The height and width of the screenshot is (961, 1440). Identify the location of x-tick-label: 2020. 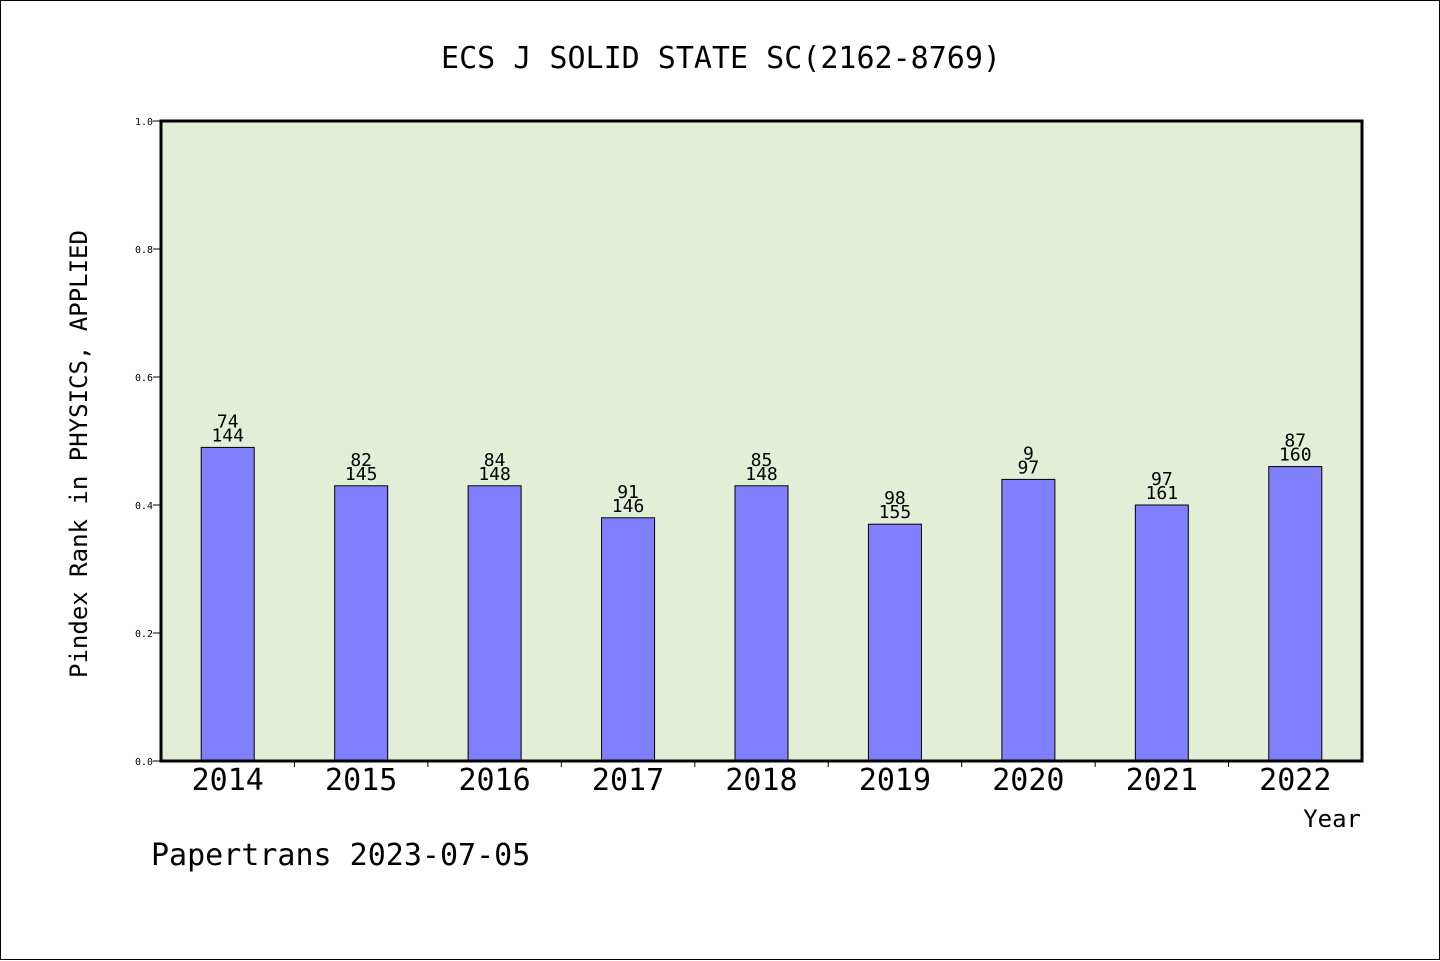
(1028, 780).